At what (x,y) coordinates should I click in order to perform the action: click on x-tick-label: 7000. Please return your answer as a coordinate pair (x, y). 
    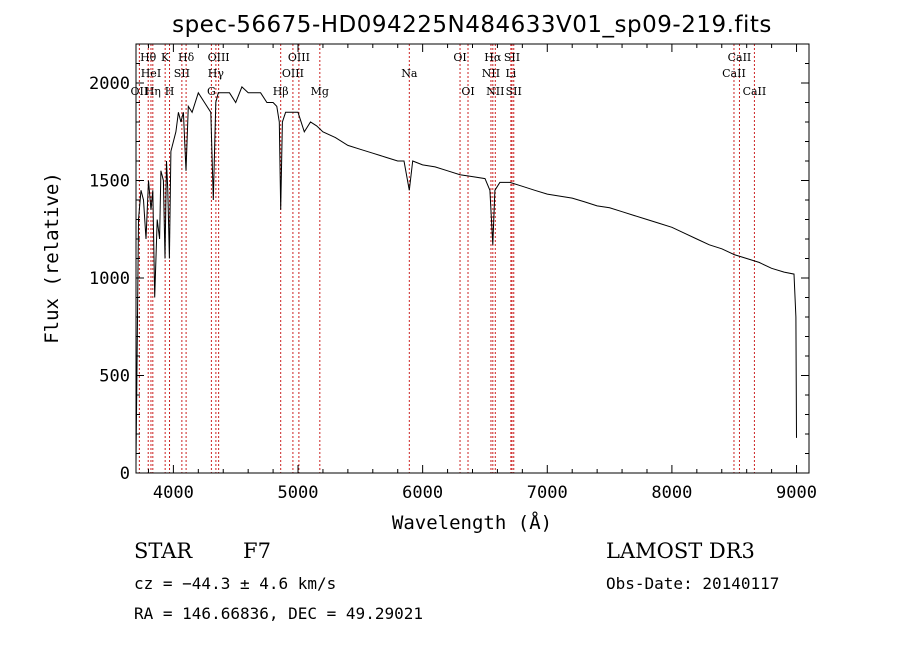
    Looking at the image, I should click on (547, 493).